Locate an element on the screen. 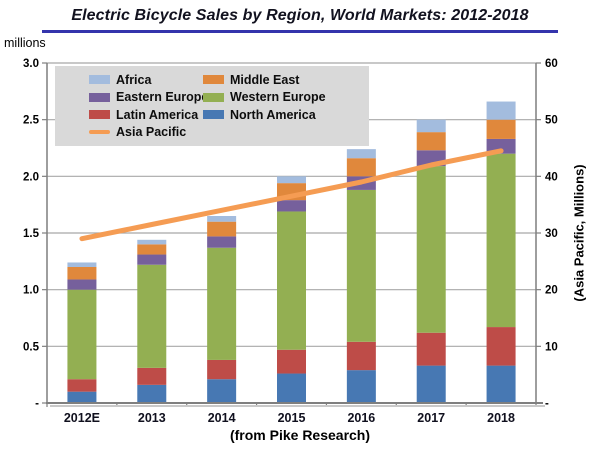 The image size is (600, 450). bar-segment-latin_america-2016 is located at coordinates (361, 356).